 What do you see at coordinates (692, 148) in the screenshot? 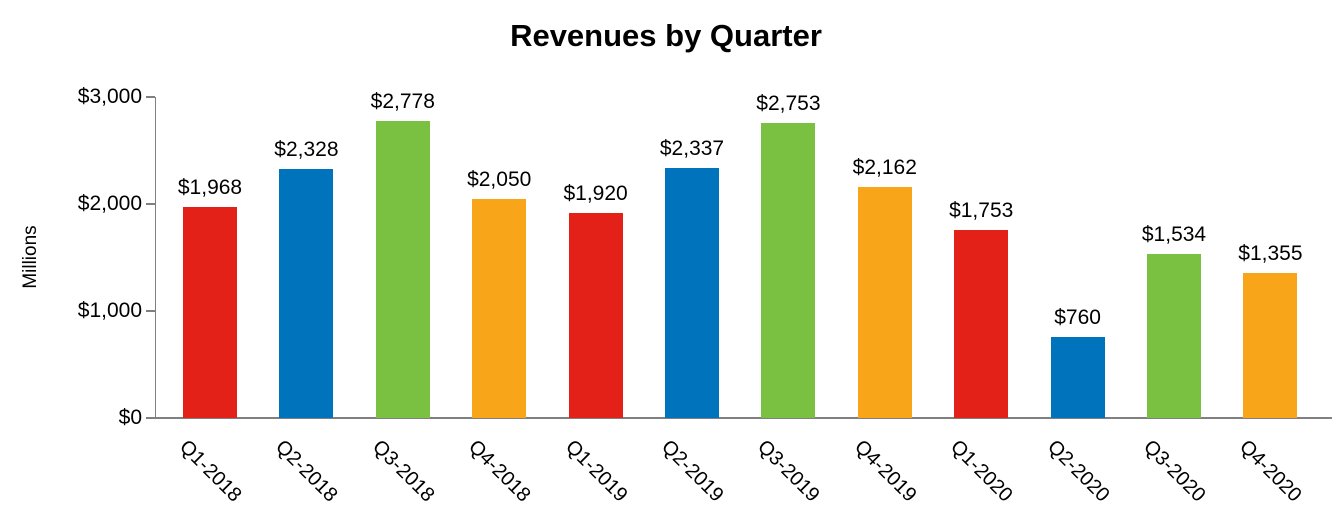
I see `bar-value-label: $2,337` at bounding box center [692, 148].